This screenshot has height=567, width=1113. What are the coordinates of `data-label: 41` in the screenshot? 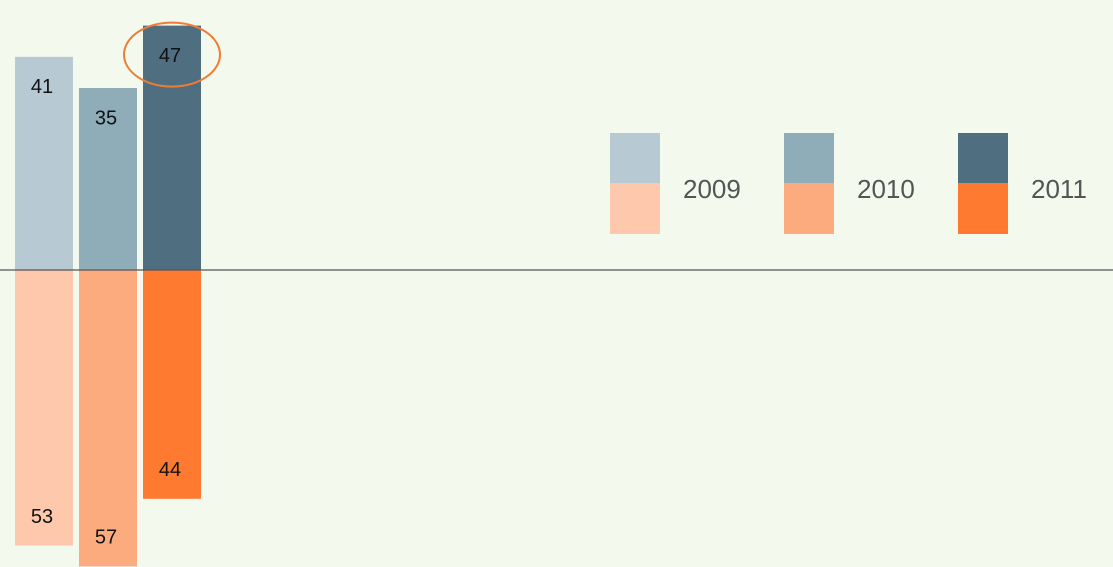 It's located at (42, 87).